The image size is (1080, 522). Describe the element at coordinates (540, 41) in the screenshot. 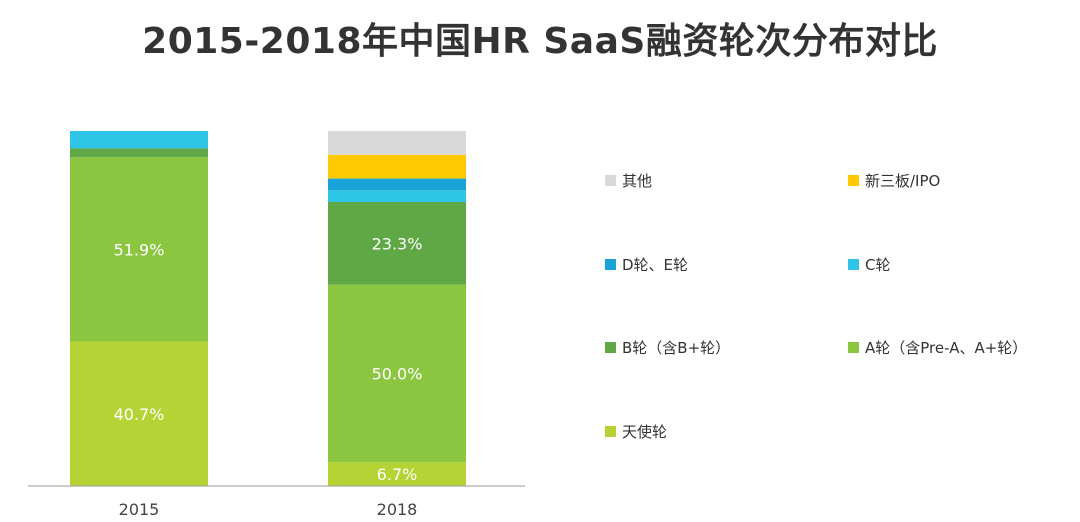

I see `chart-title: 2015-2018年中国HR SaaS融资轮次分布对比` at that location.